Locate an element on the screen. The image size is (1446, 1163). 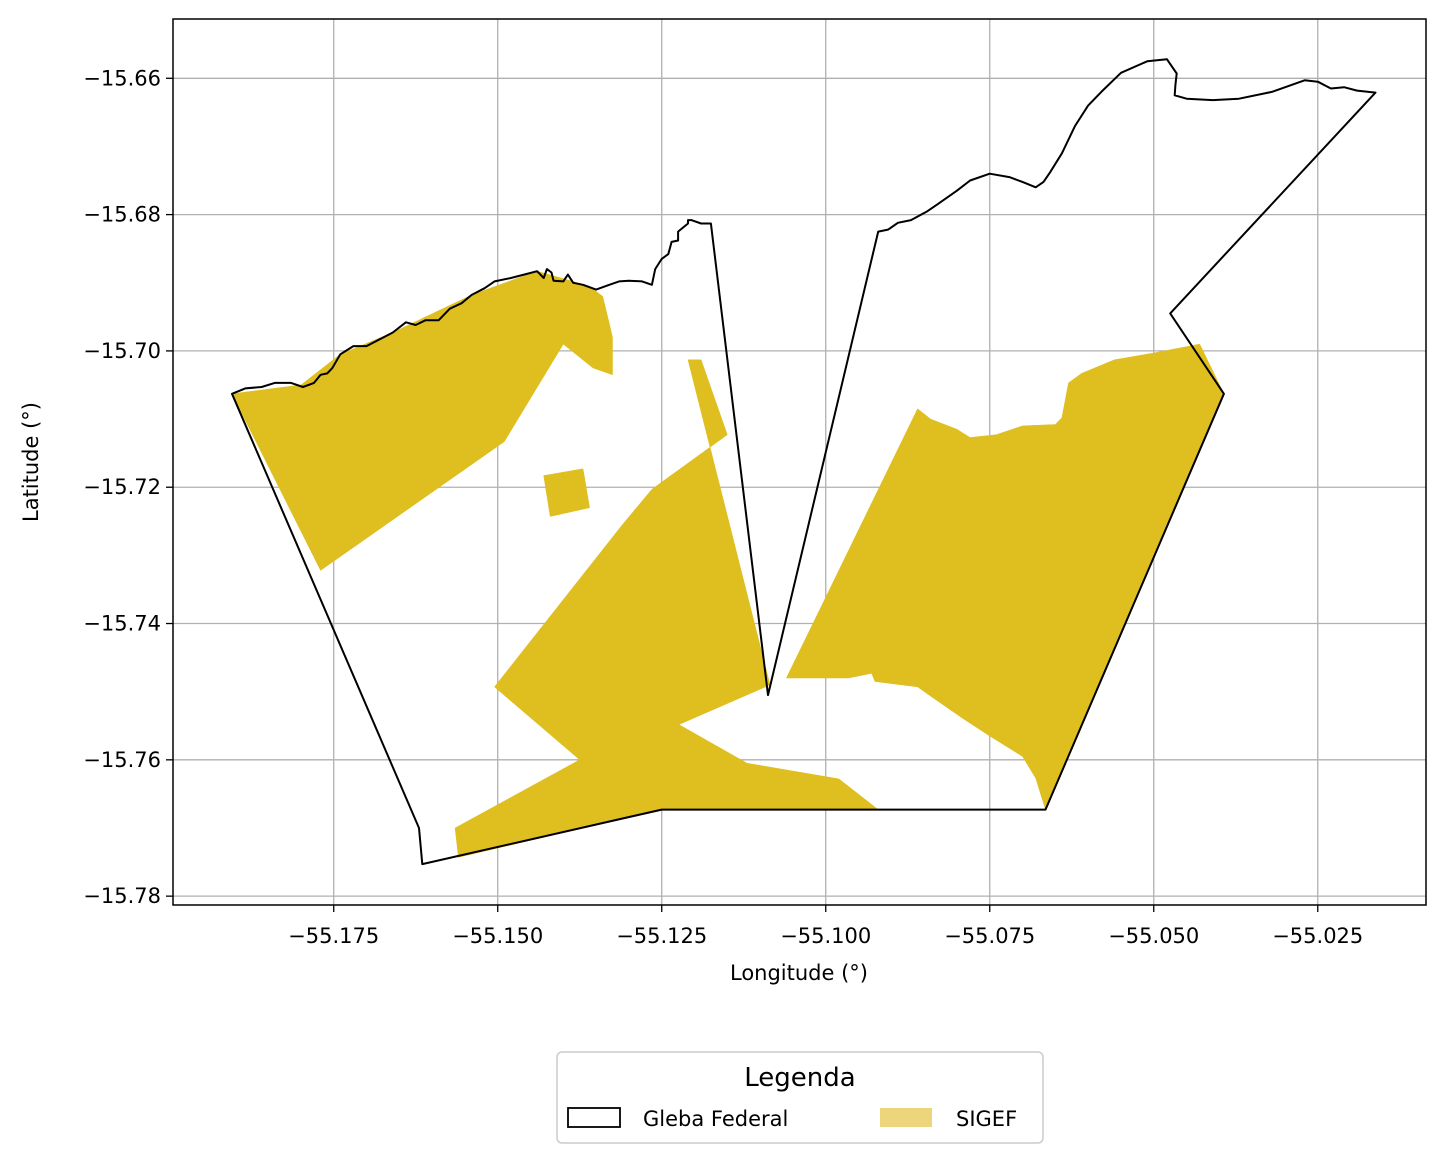
x-axis-label: Longitude (°) is located at coordinates (799, 973).